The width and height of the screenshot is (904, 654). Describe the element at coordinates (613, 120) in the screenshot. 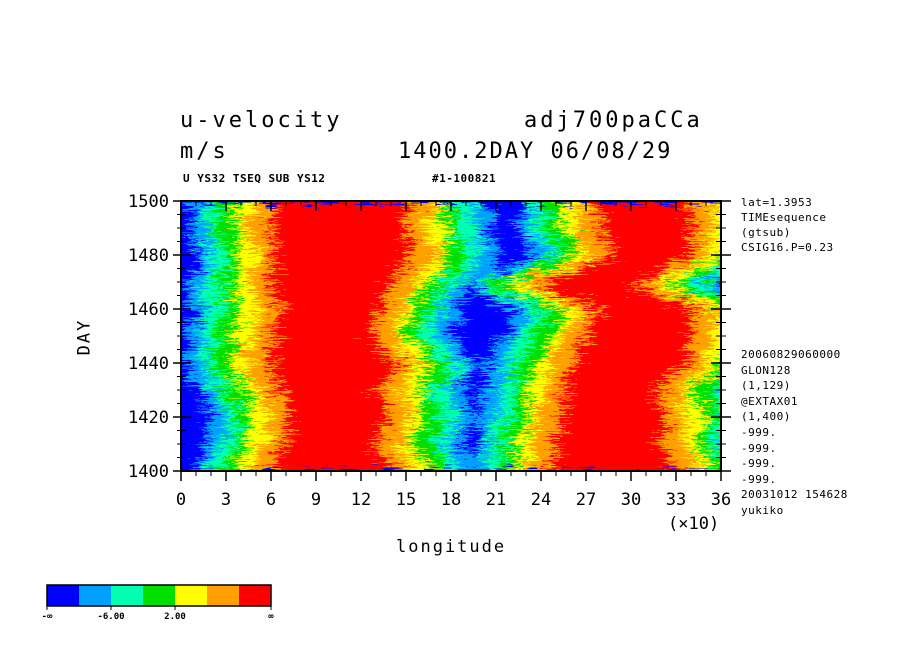

I see `experiment-name: adj700paCCa` at that location.